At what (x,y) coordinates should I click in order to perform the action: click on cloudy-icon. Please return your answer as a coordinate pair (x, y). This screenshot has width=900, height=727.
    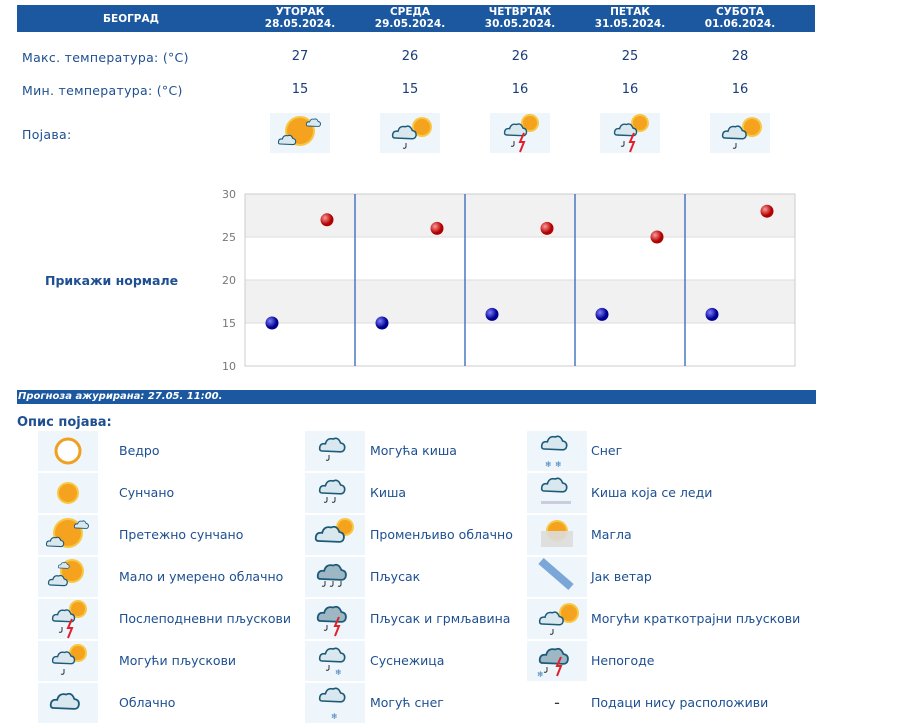
    Looking at the image, I should click on (68, 703).